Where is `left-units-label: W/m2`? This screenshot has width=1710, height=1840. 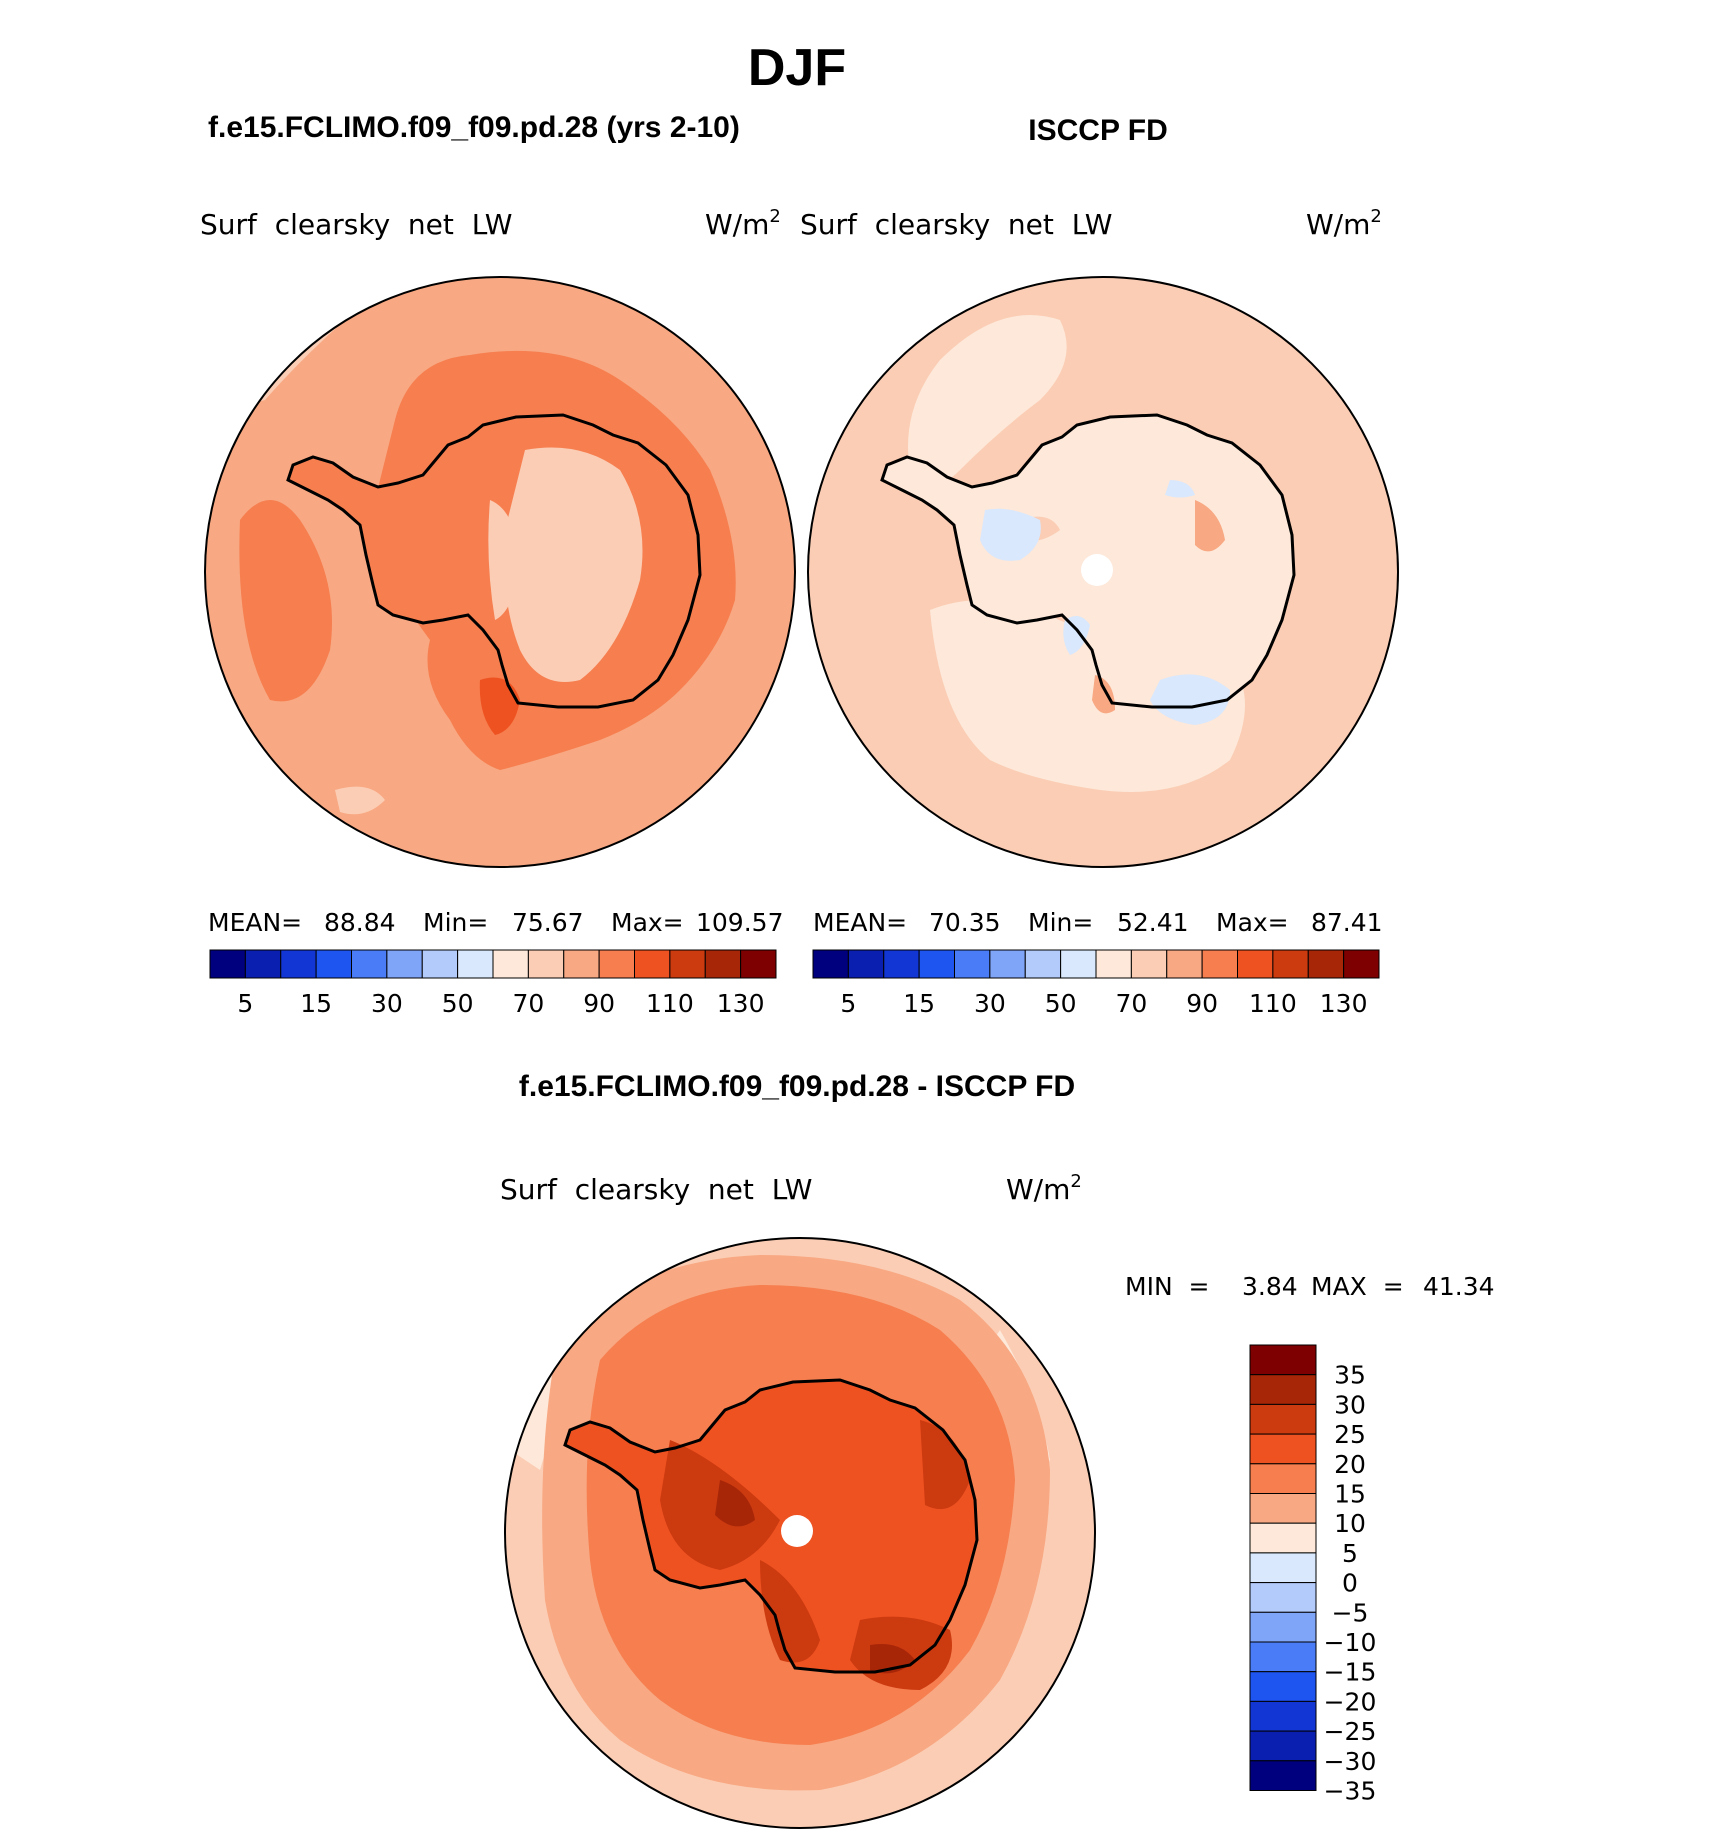 left-units-label: W/m2 is located at coordinates (743, 223).